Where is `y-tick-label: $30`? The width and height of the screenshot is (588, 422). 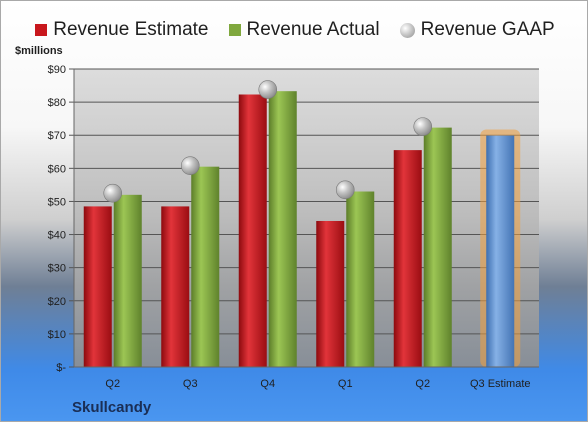 y-tick-label: $30 is located at coordinates (57, 269).